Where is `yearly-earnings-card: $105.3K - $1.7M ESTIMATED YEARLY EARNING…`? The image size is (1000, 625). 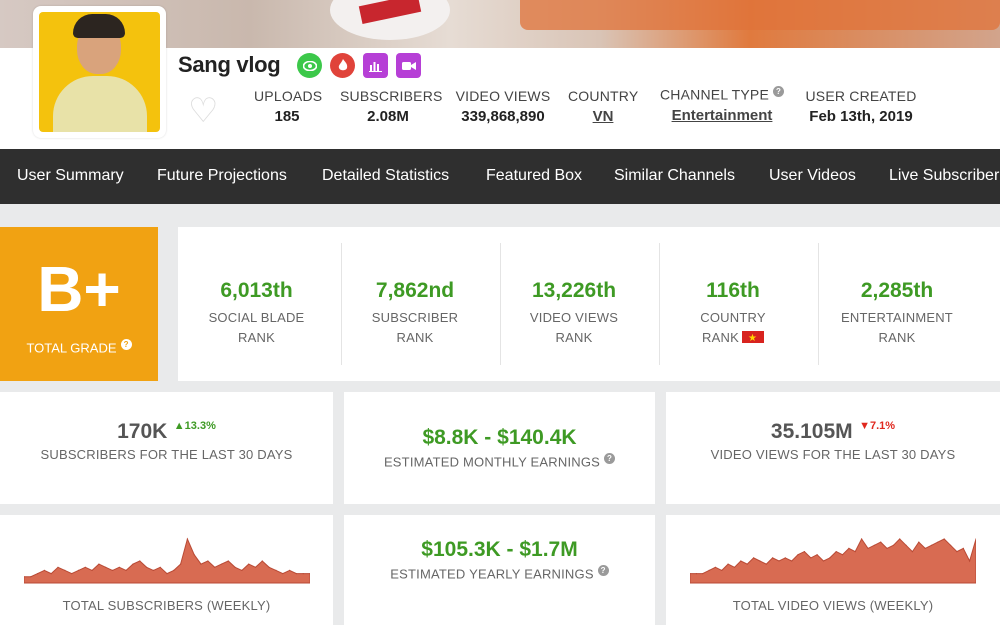 yearly-earnings-card: $105.3K - $1.7M ESTIMATED YEARLY EARNING… is located at coordinates (499, 570).